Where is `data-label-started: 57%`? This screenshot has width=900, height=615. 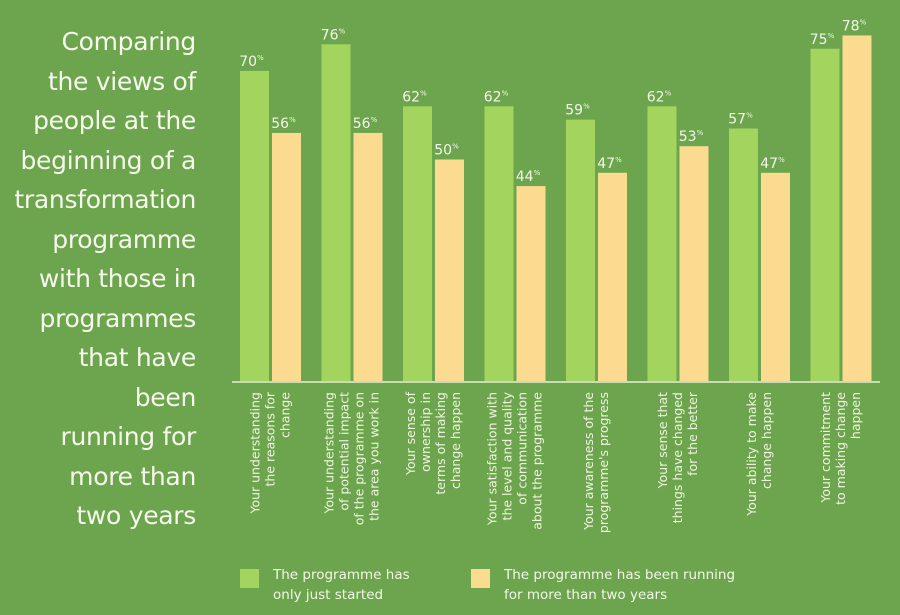 data-label-started: 57% is located at coordinates (740, 119).